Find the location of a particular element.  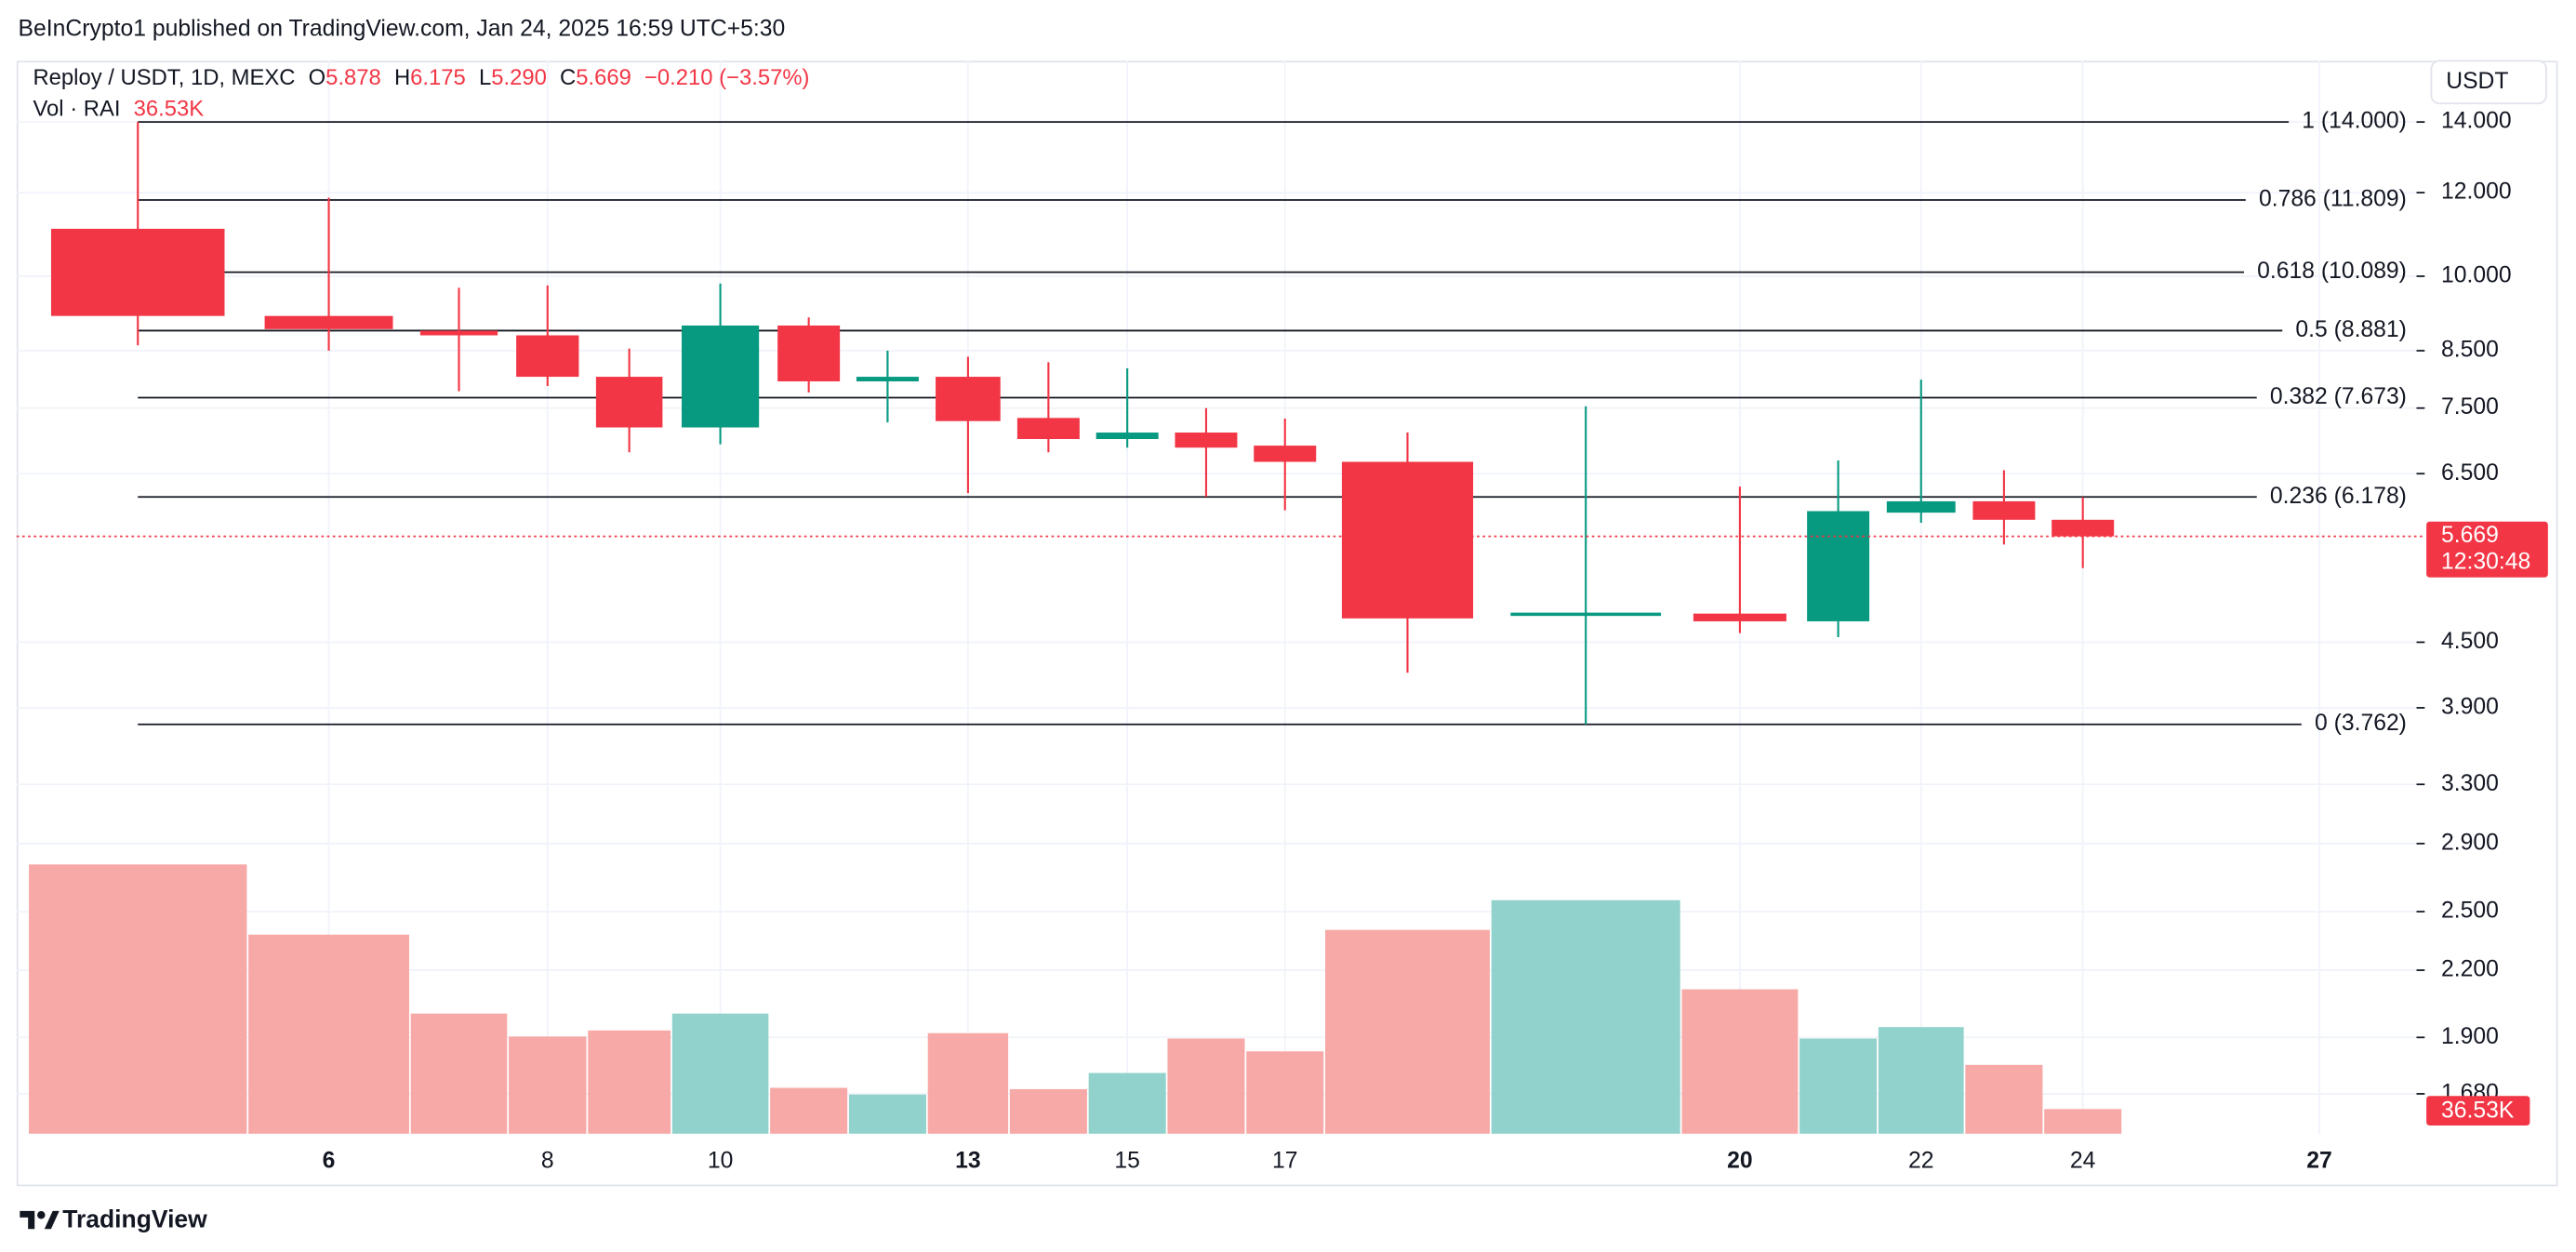

legend-value: 6.175 is located at coordinates (438, 77).